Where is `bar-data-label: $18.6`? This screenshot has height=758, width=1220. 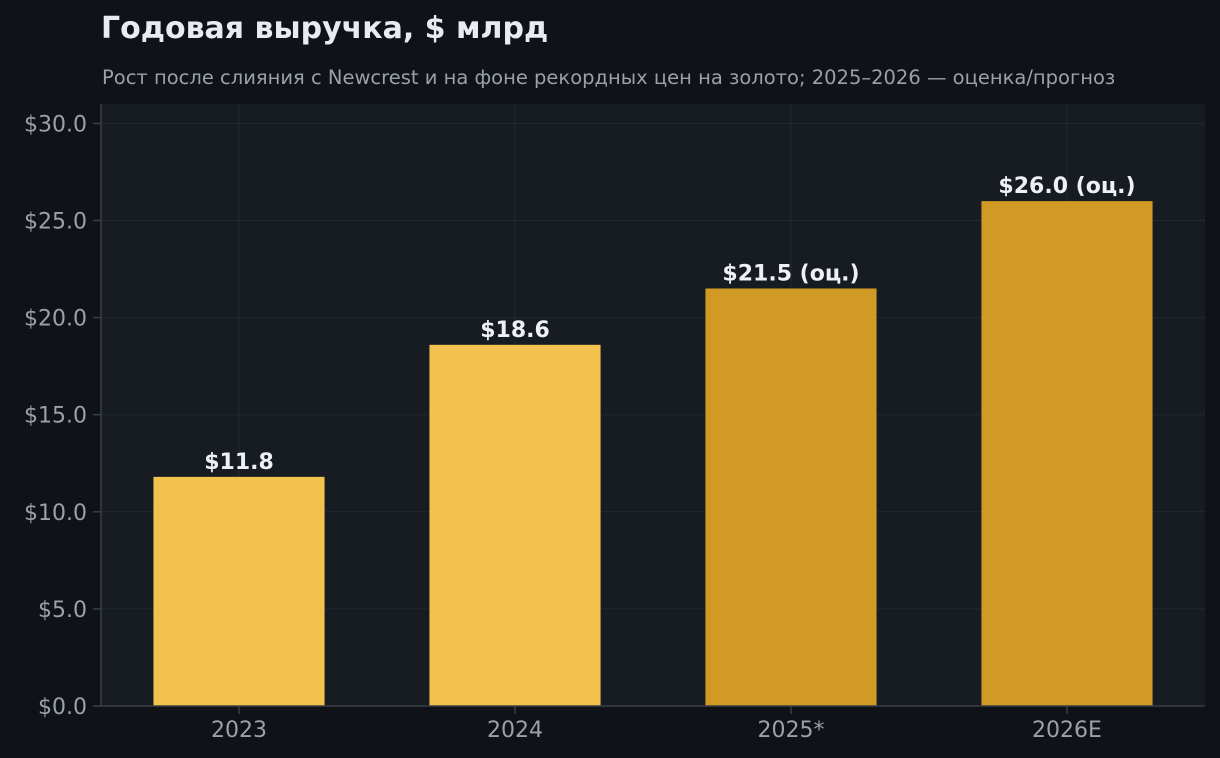
bar-data-label: $18.6 is located at coordinates (515, 330).